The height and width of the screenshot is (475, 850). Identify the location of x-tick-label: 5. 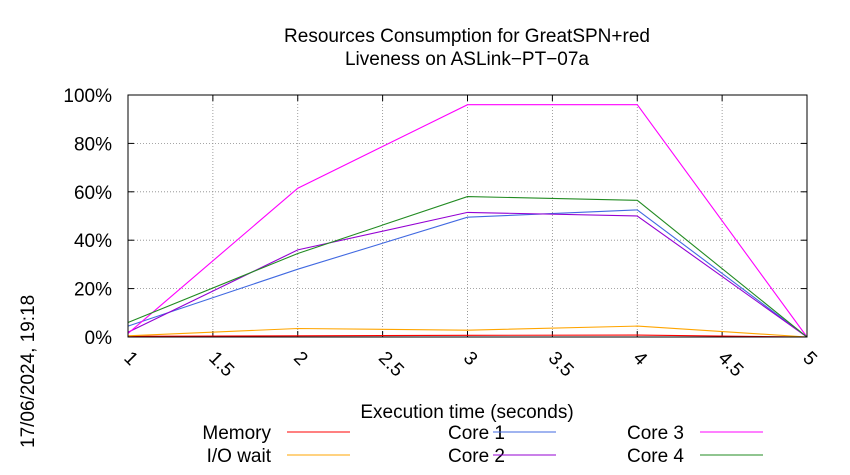
(809, 359).